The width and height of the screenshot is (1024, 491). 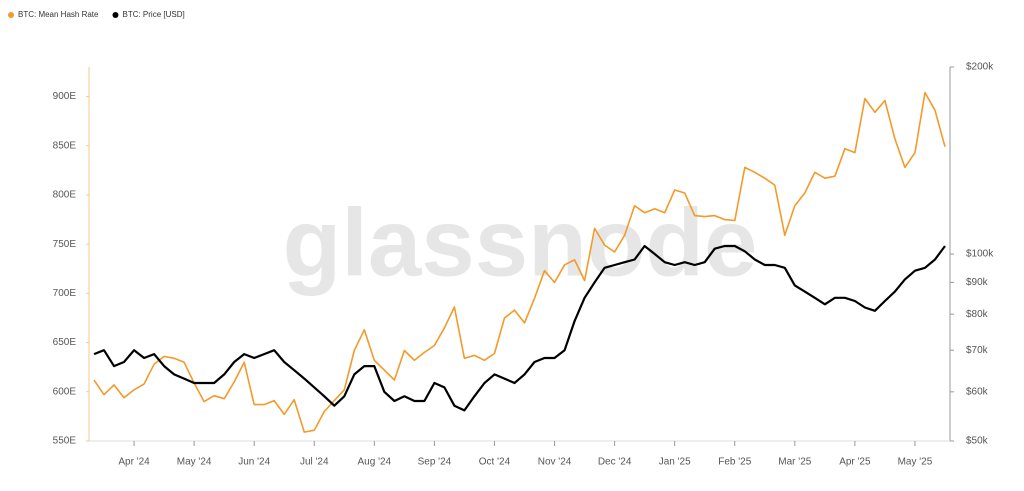 What do you see at coordinates (153, 14) in the screenshot?
I see `legend-label: BTC: Price [USD]` at bounding box center [153, 14].